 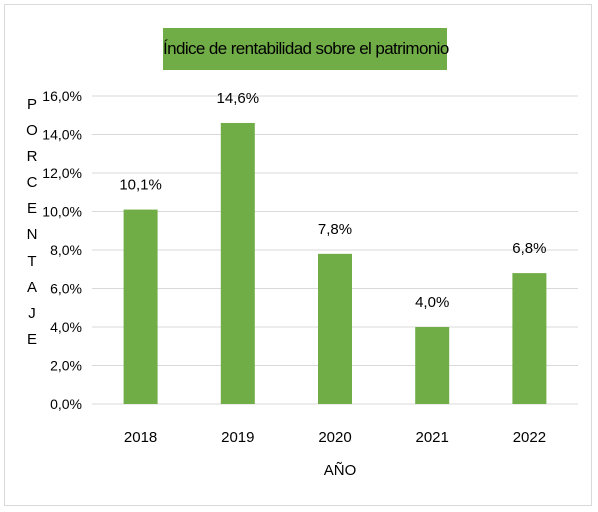 What do you see at coordinates (432, 365) in the screenshot?
I see `bar-2021` at bounding box center [432, 365].